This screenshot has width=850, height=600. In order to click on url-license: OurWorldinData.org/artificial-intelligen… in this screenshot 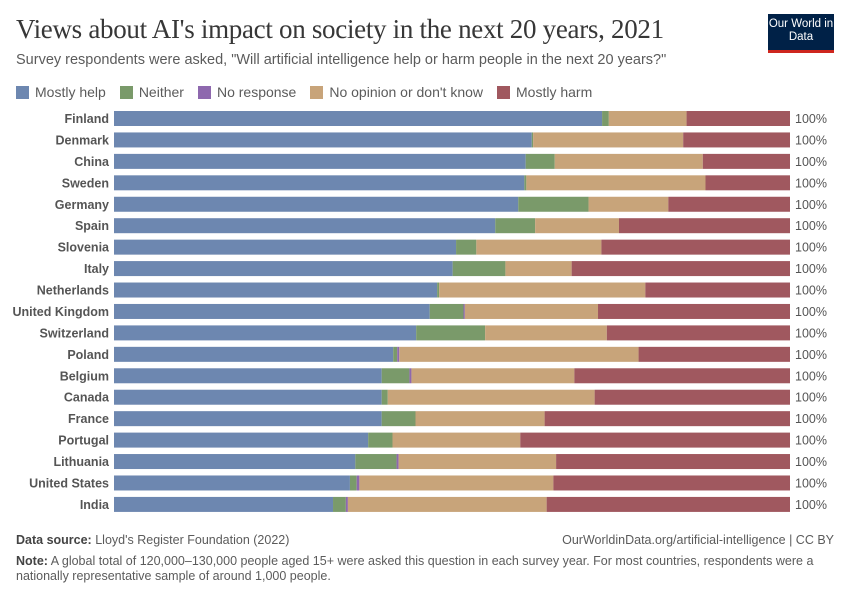, I will do `click(698, 540)`.